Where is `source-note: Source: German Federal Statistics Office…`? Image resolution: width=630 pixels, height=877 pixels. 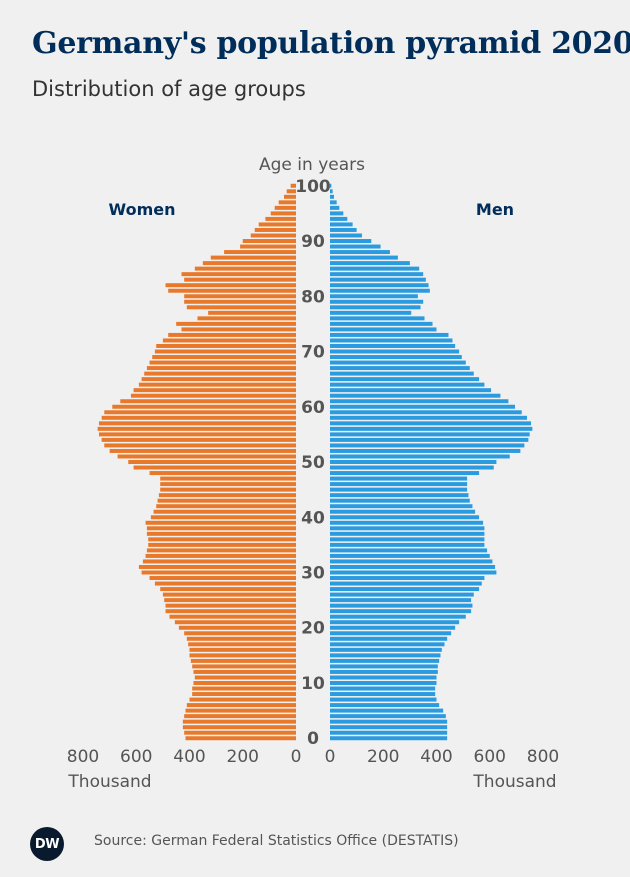 source-note: Source: German Federal Statistics Office… is located at coordinates (276, 841).